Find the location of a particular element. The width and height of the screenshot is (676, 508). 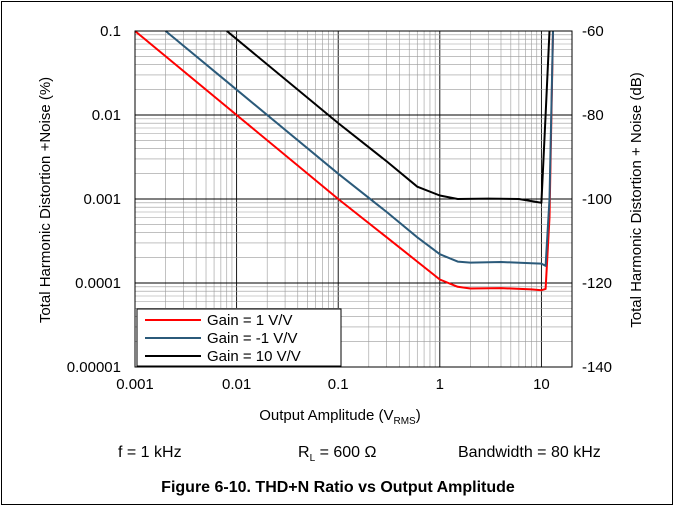

x-tick-label: 1 is located at coordinates (440, 384).